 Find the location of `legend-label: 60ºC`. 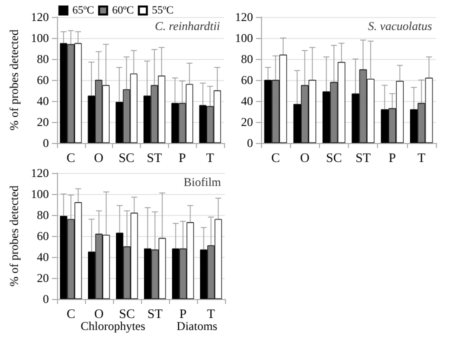

legend-label: 60ºC is located at coordinates (123, 10).